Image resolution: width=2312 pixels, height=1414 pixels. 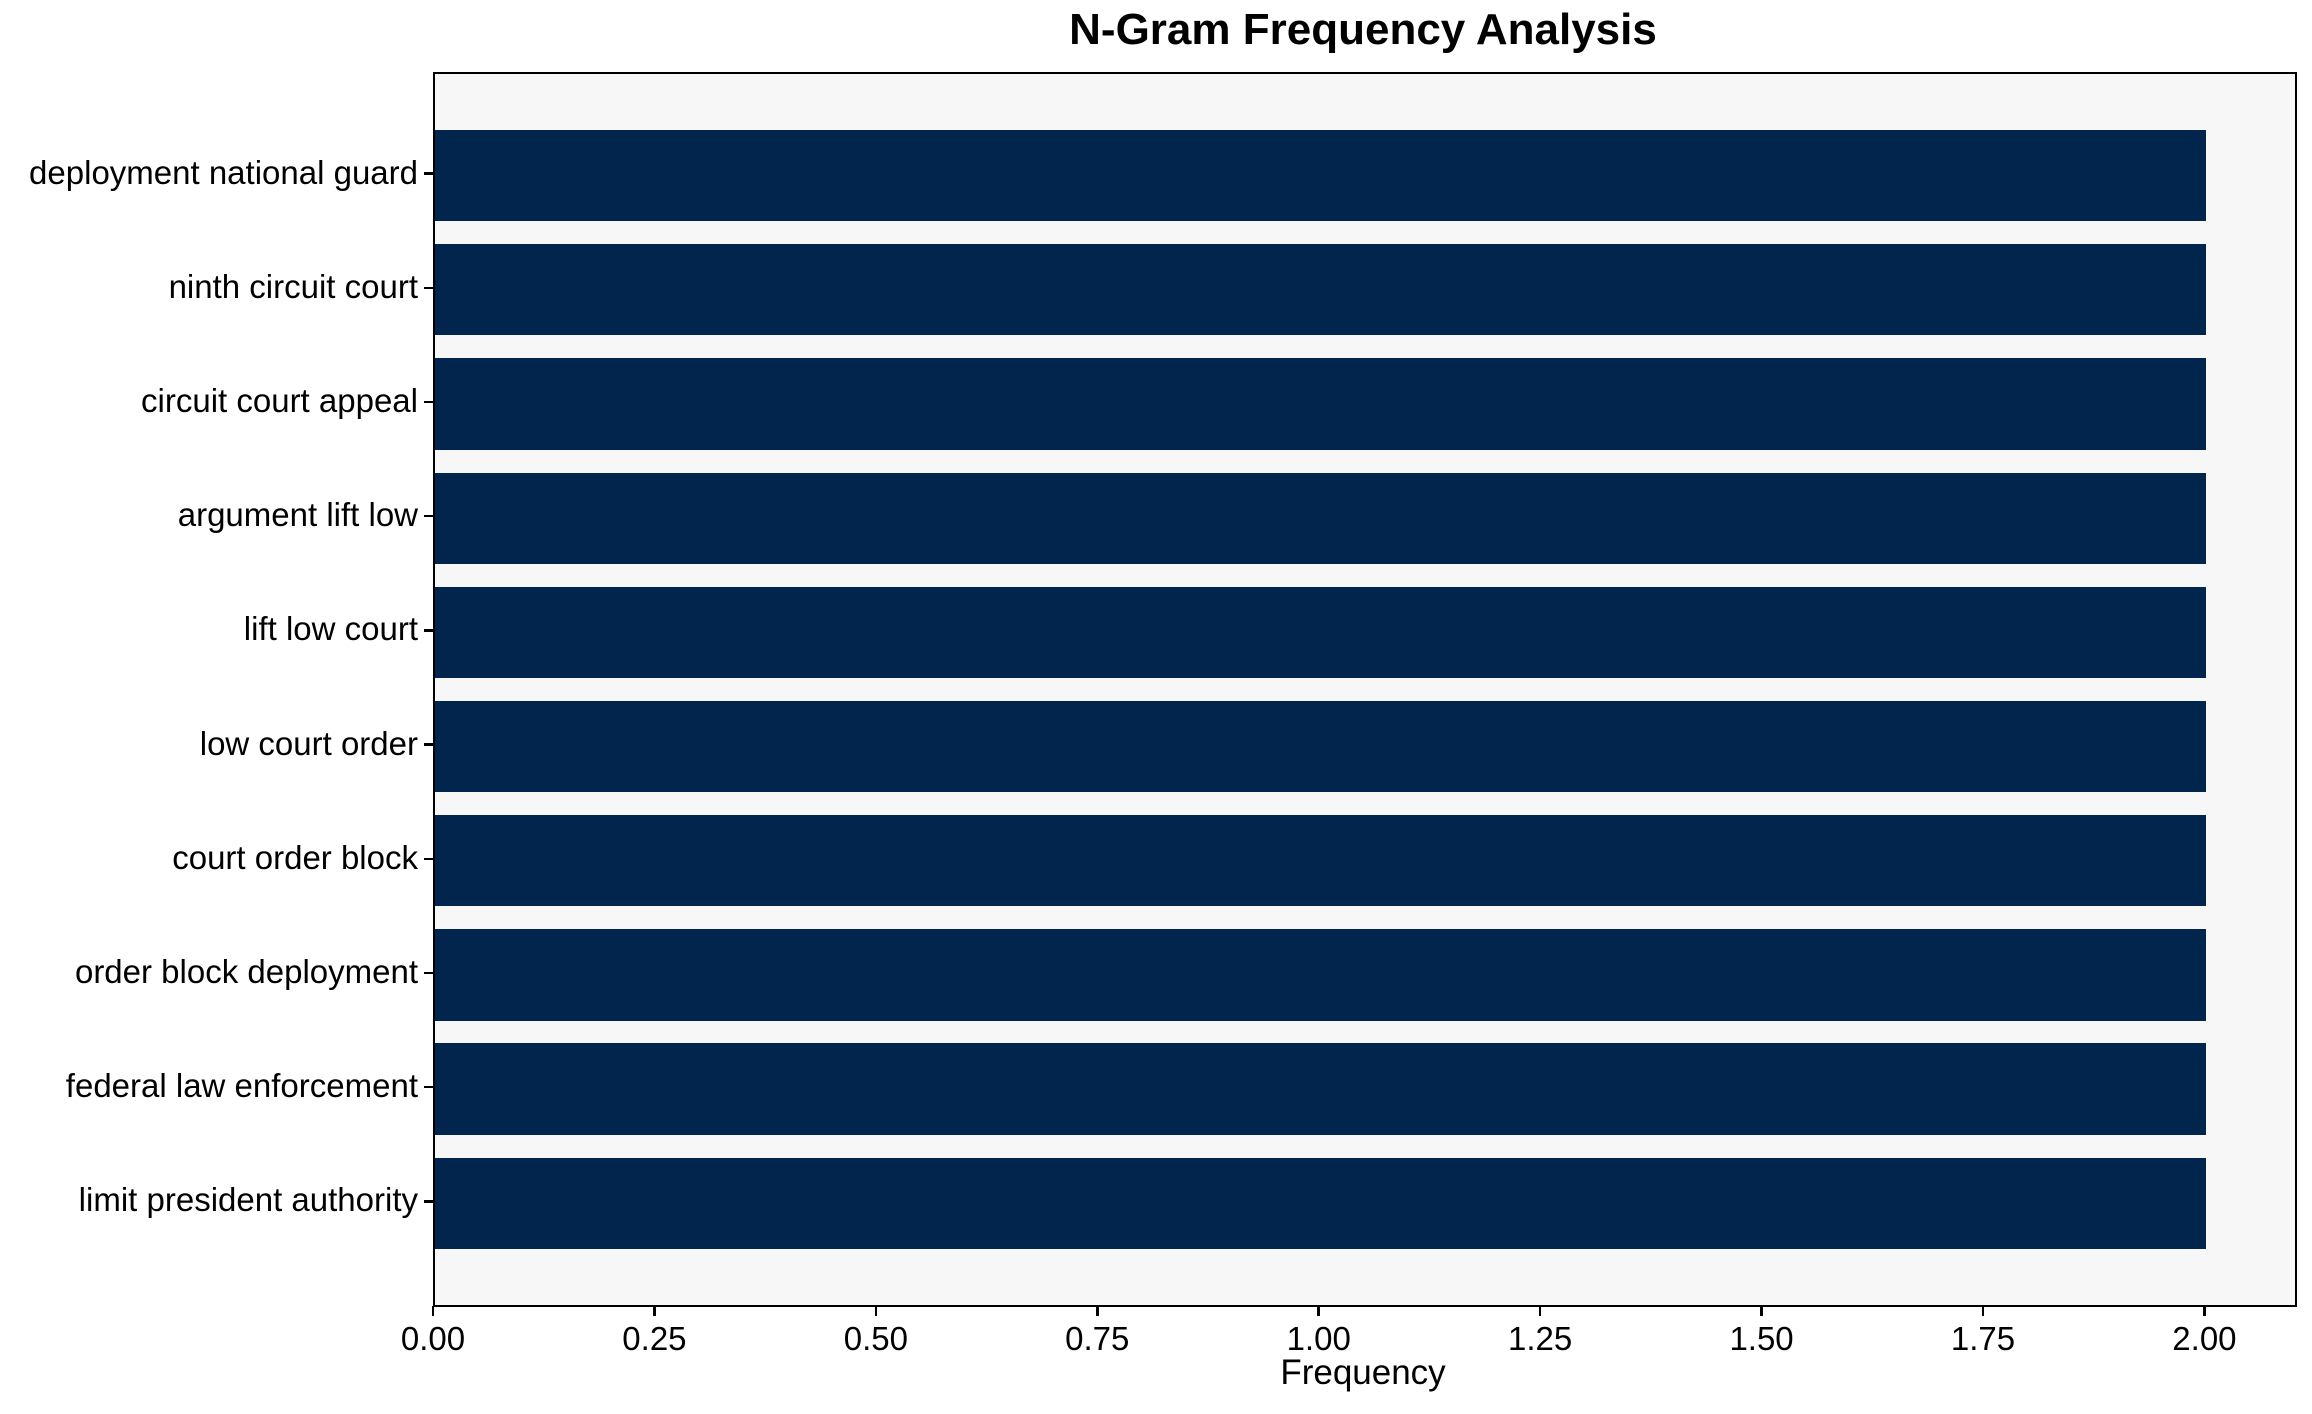 I want to click on y-tick-label: deployment national guard, so click(x=223, y=172).